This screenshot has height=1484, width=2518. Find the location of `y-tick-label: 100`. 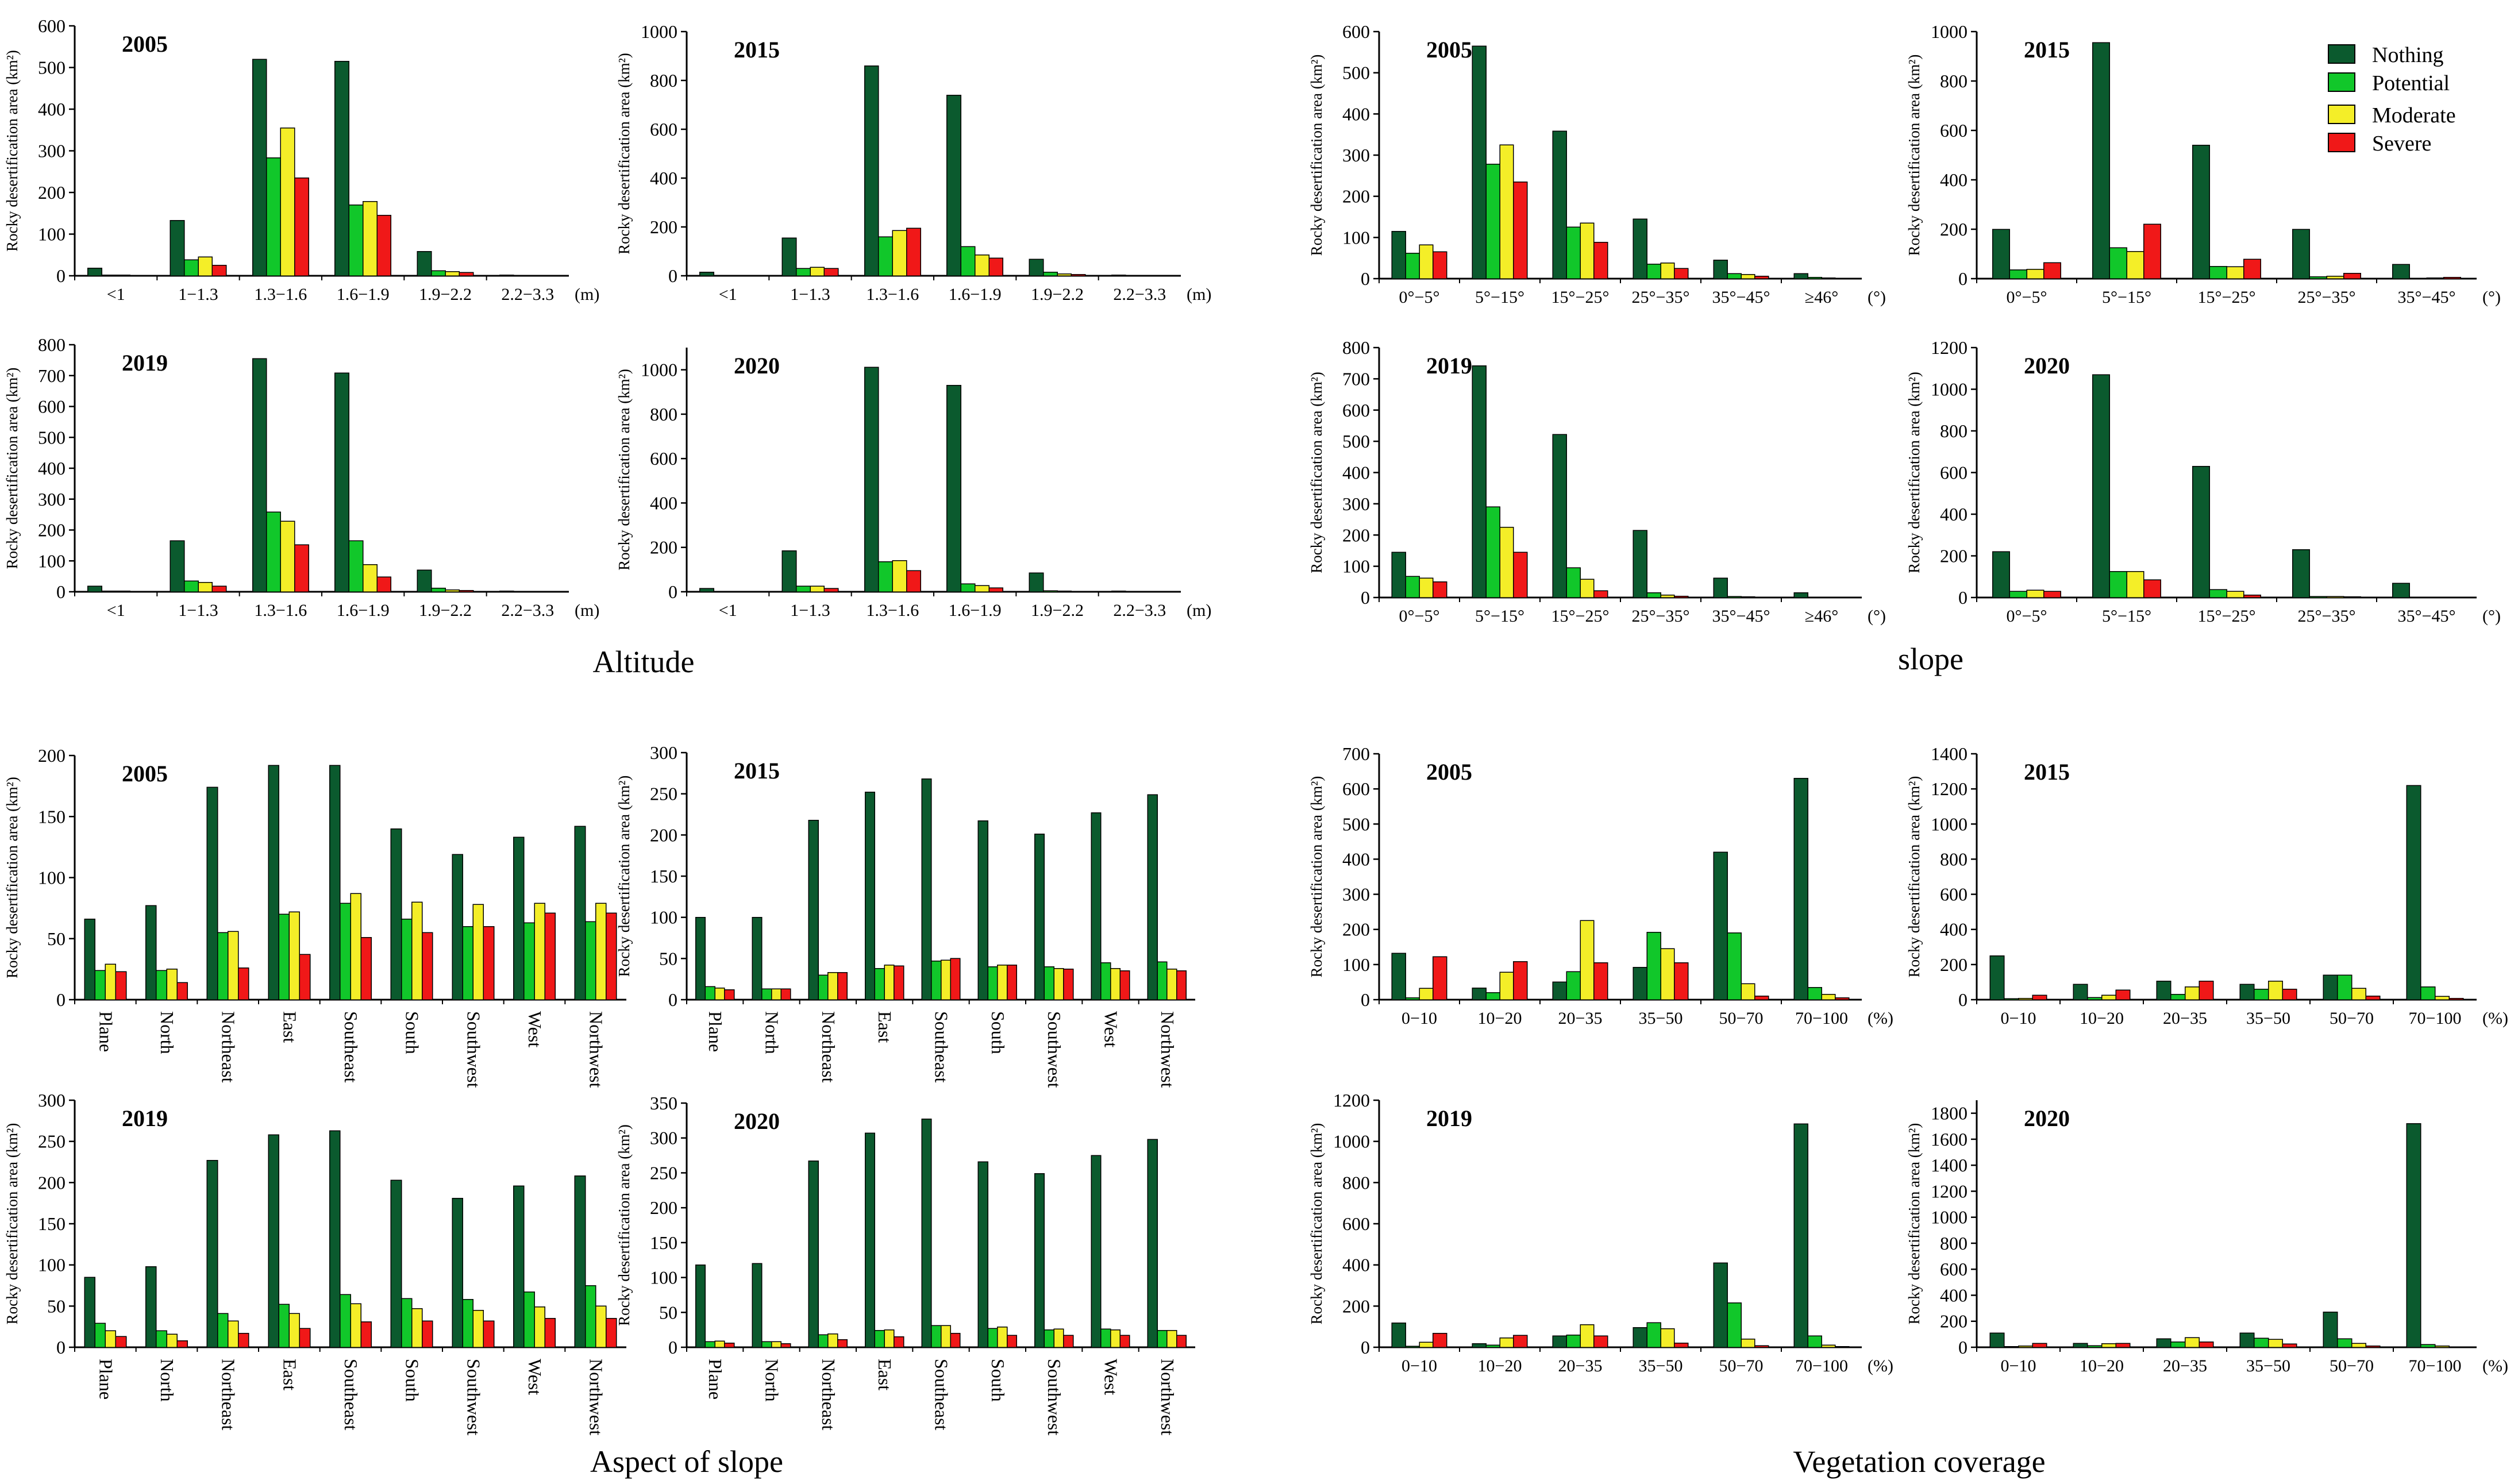

y-tick-label: 100 is located at coordinates (1356, 237).